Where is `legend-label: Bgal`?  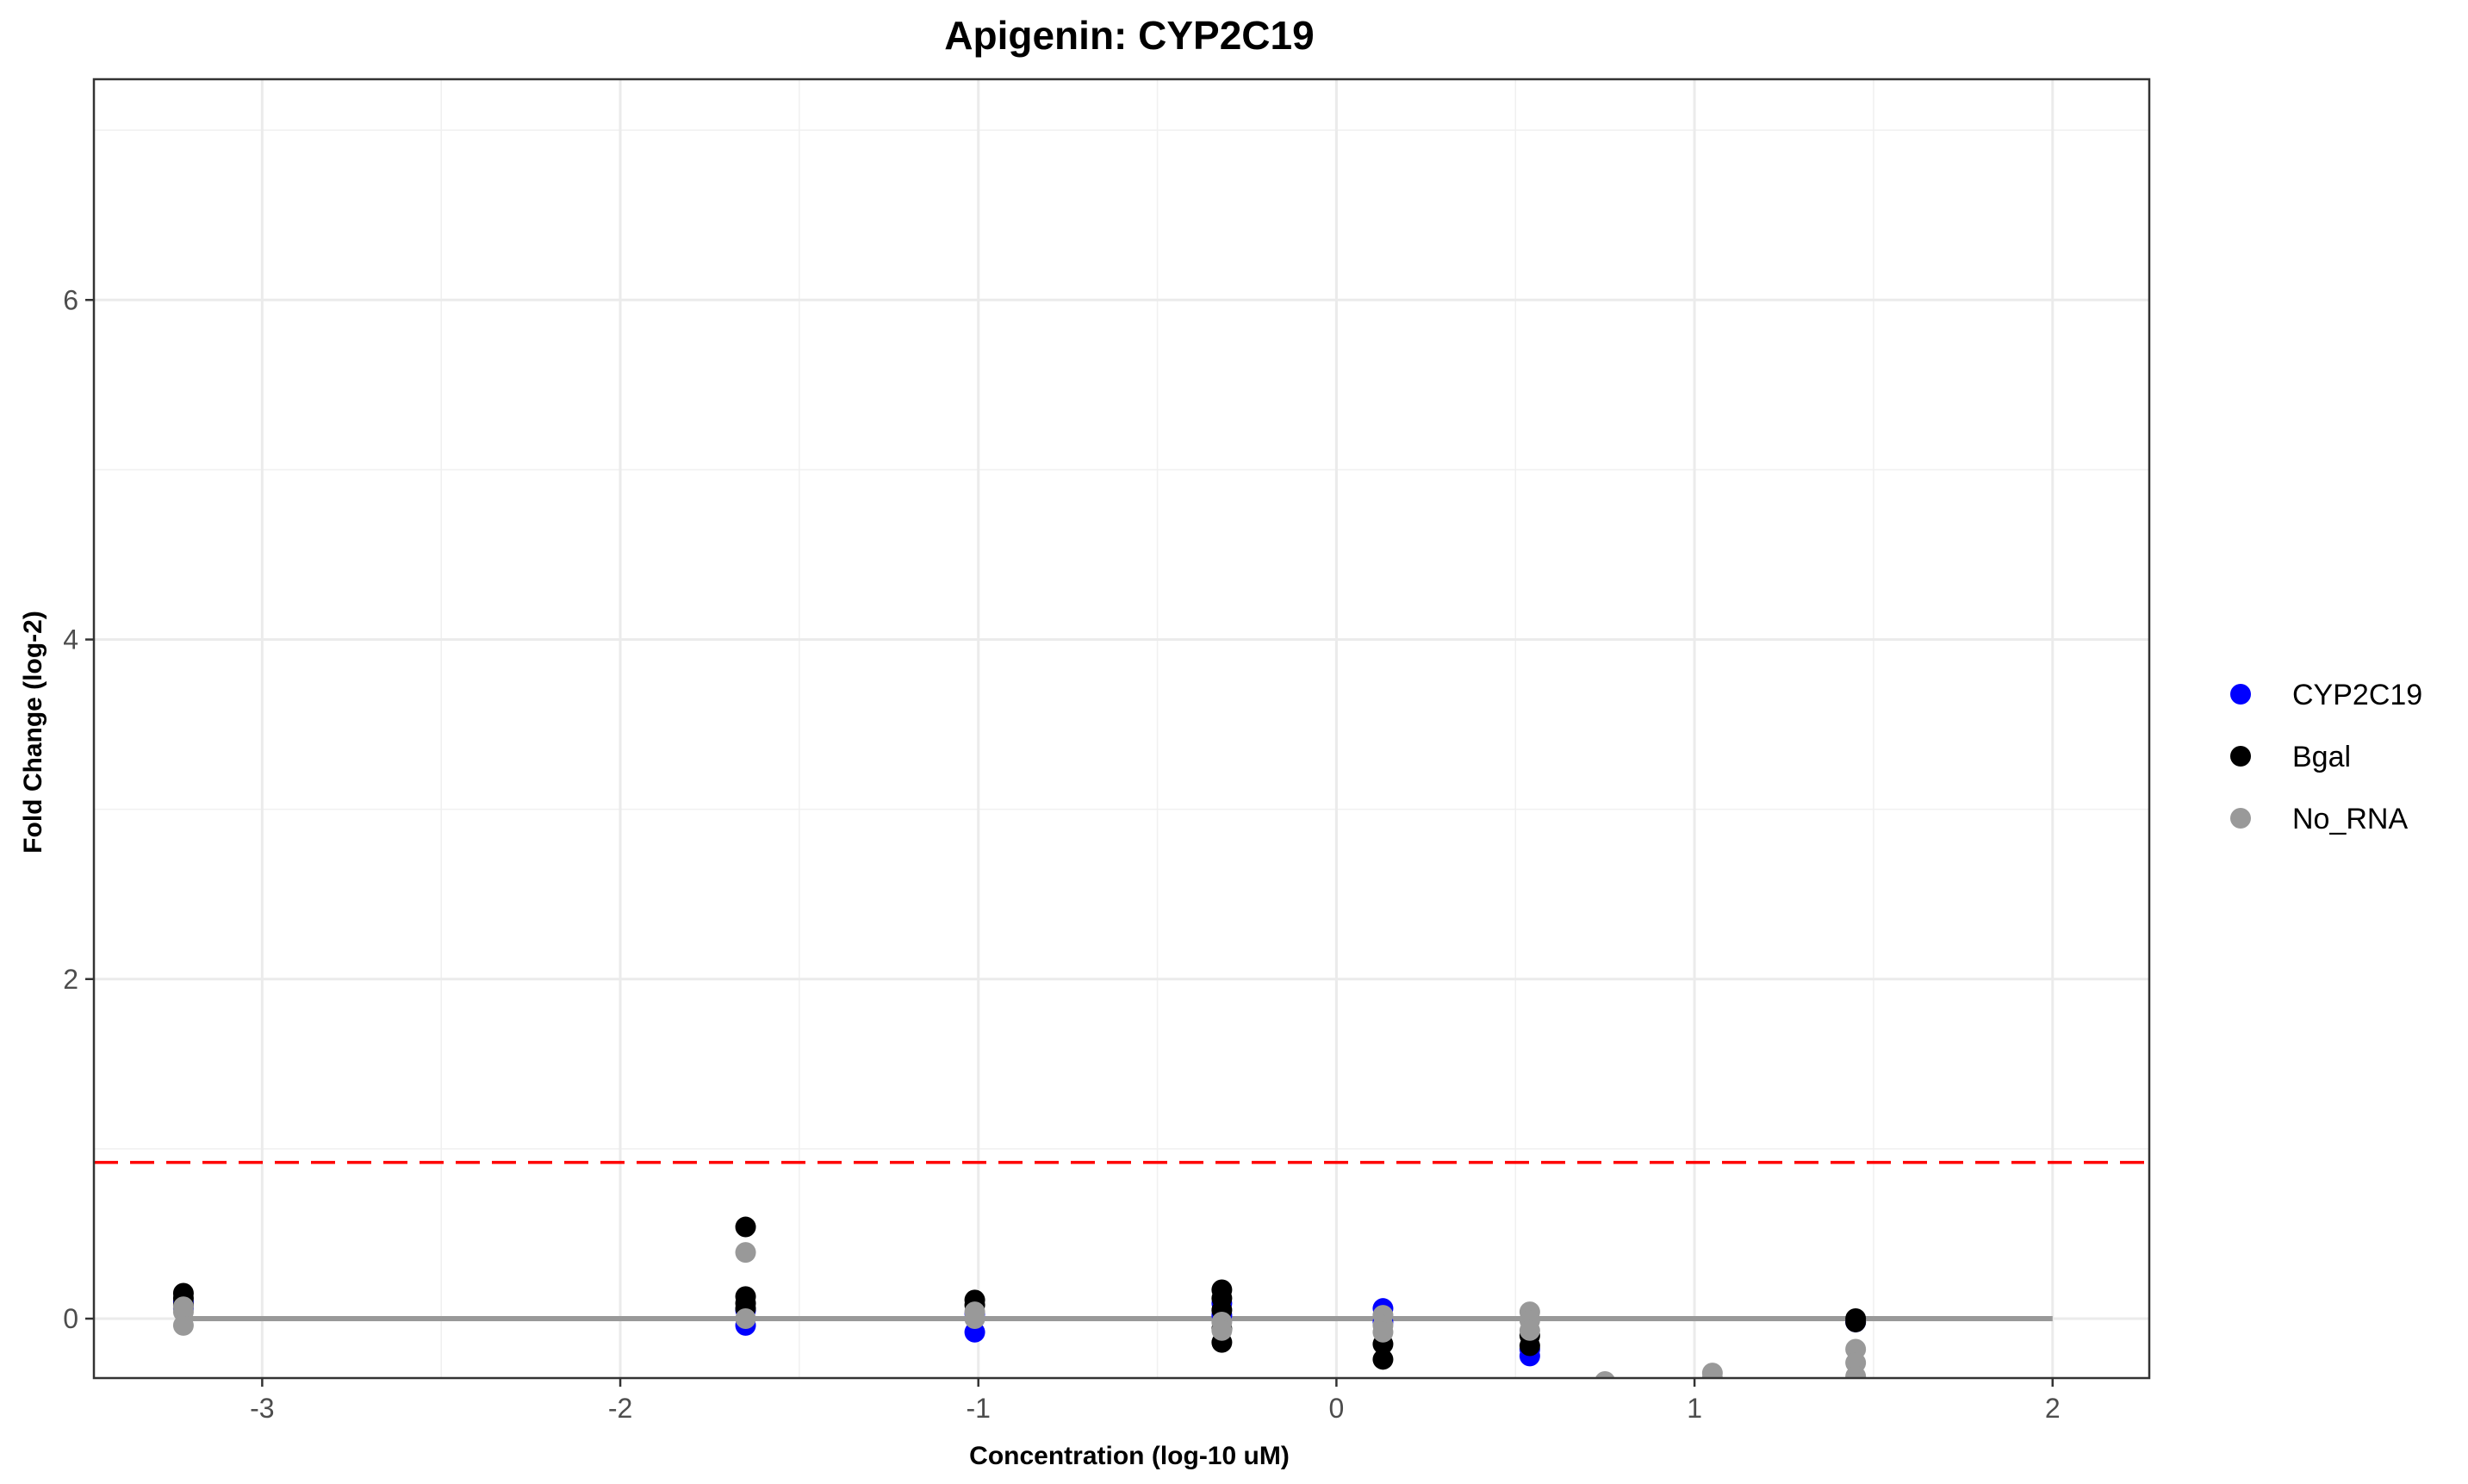
legend-label: Bgal is located at coordinates (2322, 757).